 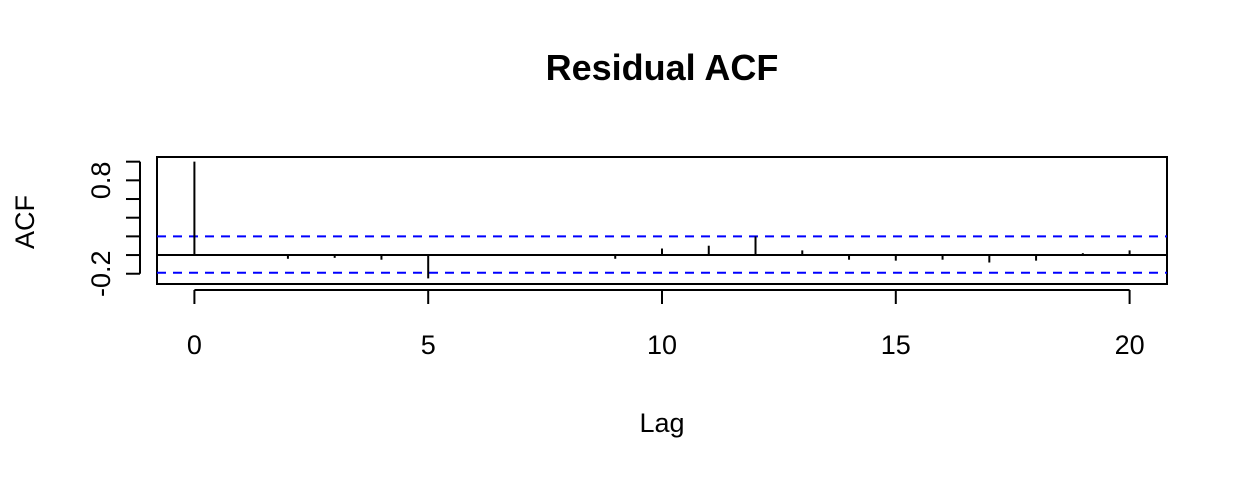 What do you see at coordinates (662, 345) in the screenshot?
I see `x-tick-label-10: 10` at bounding box center [662, 345].